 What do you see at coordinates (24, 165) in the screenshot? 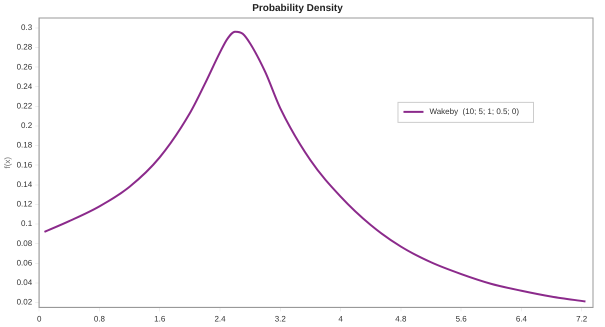
I see `y-tick-label: 0.16` at bounding box center [24, 165].